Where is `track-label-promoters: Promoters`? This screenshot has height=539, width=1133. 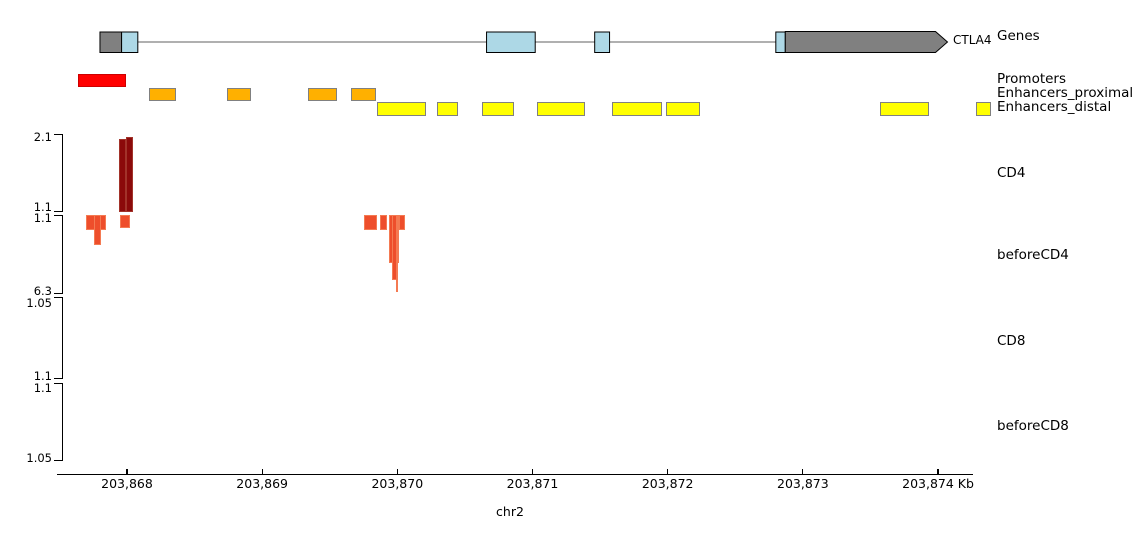 track-label-promoters: Promoters is located at coordinates (1032, 79).